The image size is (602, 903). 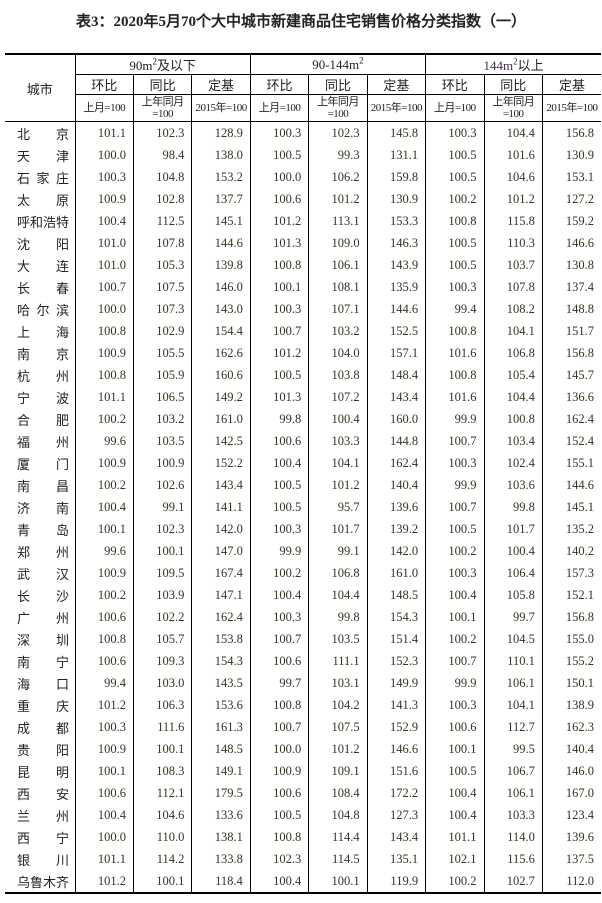 I want to click on city-name: 福州, so click(x=43, y=443).